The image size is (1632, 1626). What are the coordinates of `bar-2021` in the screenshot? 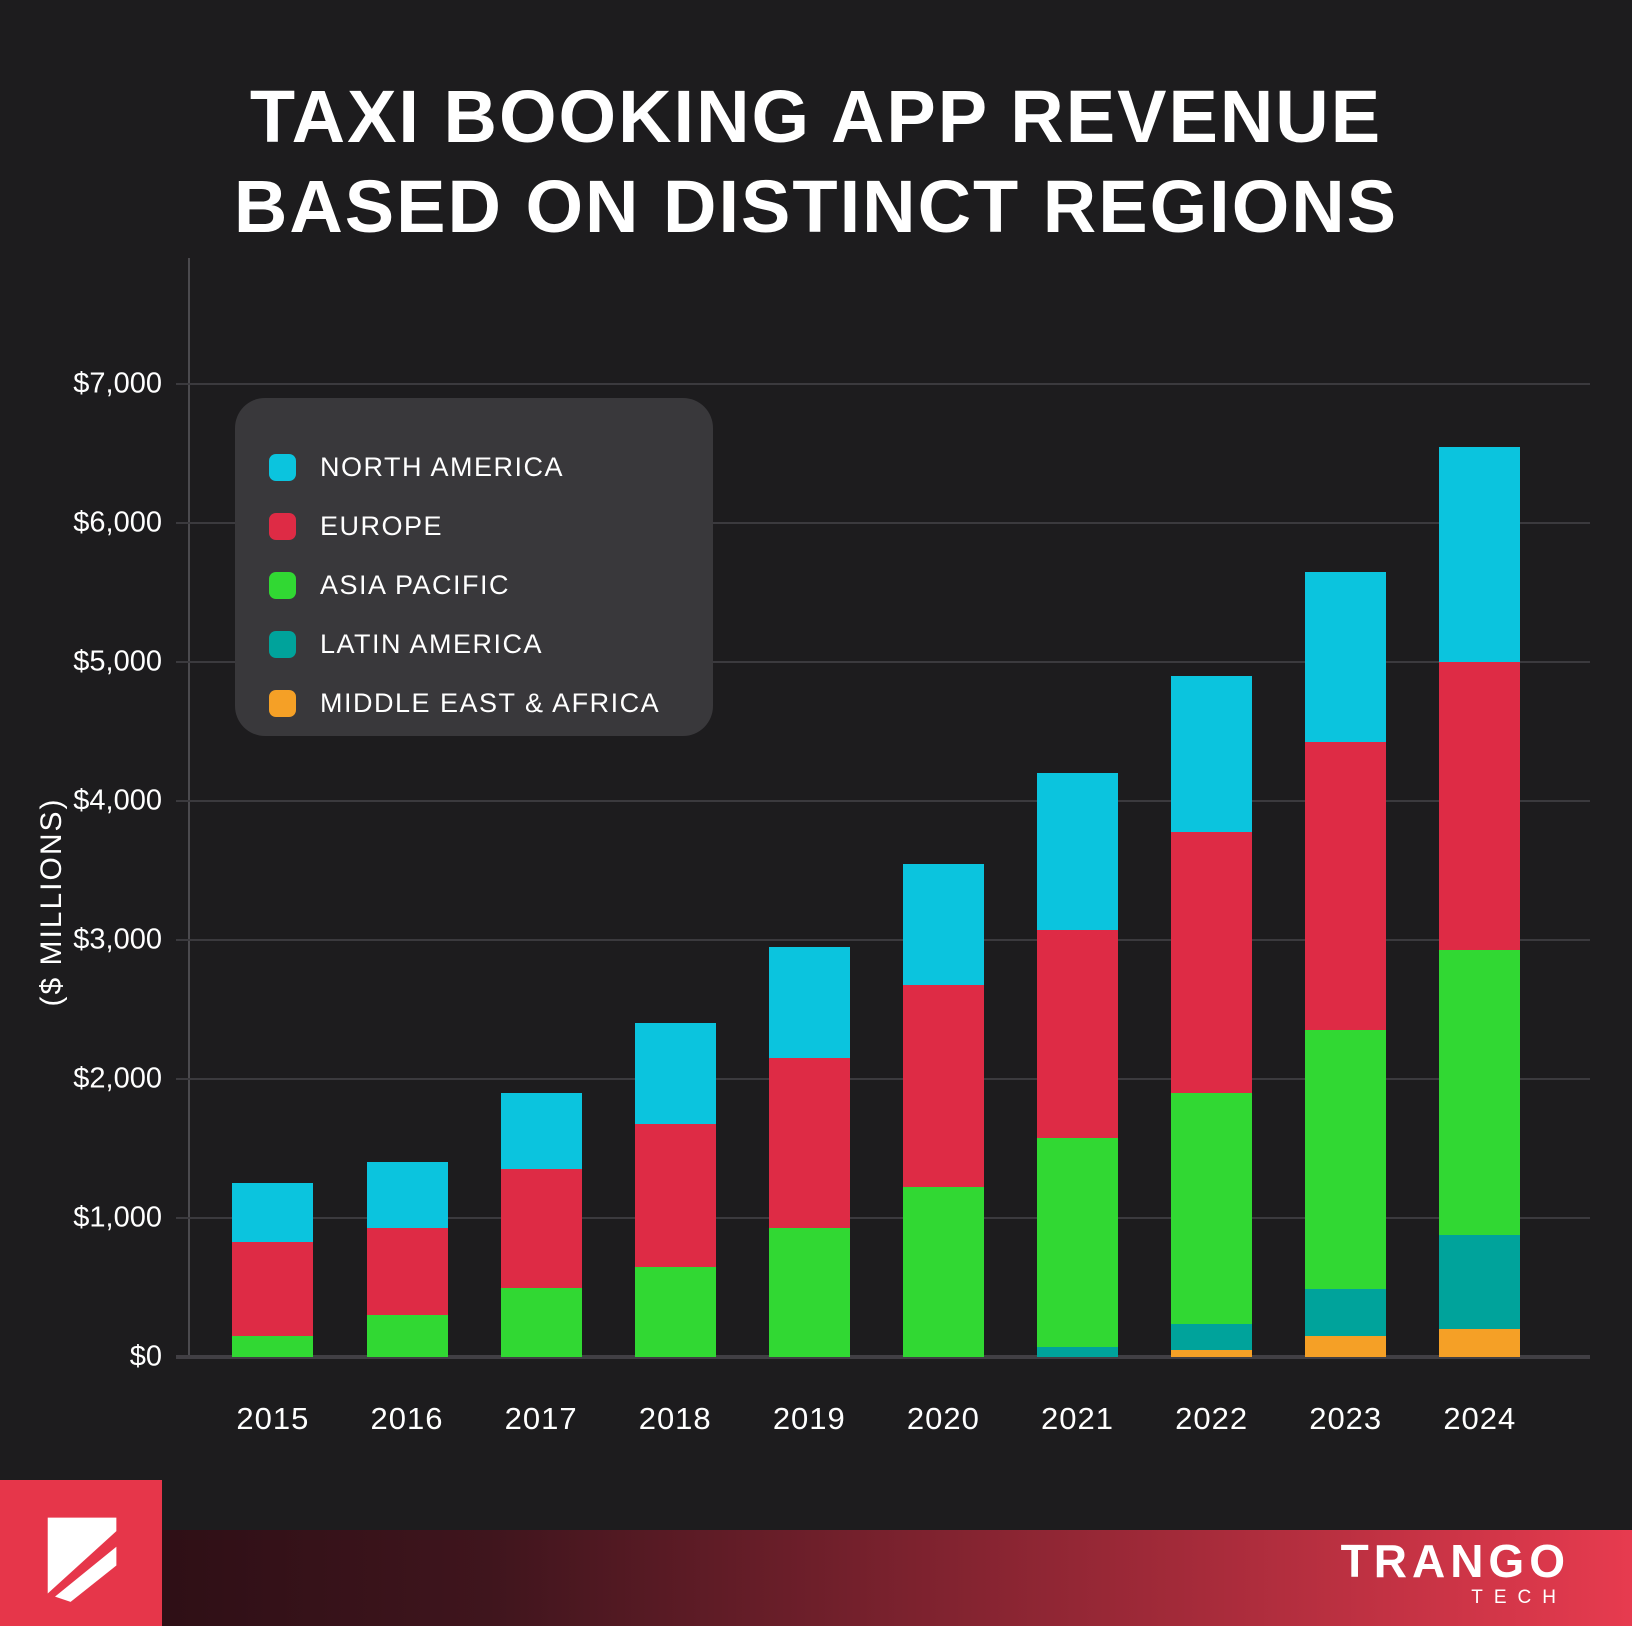 It's located at (1077, 1065).